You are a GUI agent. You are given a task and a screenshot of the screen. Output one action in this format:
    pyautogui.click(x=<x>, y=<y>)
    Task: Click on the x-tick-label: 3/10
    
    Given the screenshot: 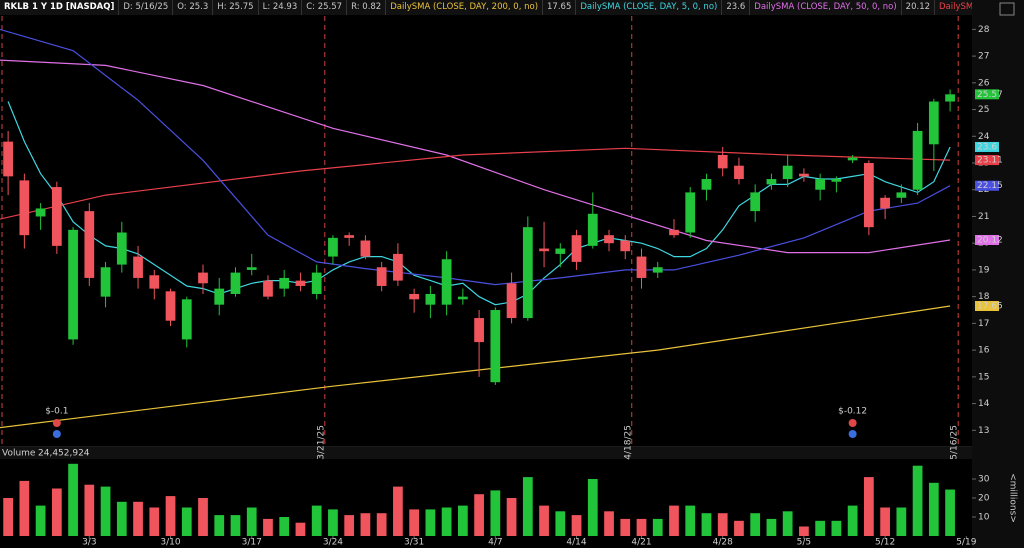 What is the action you would take?
    pyautogui.click(x=170, y=543)
    